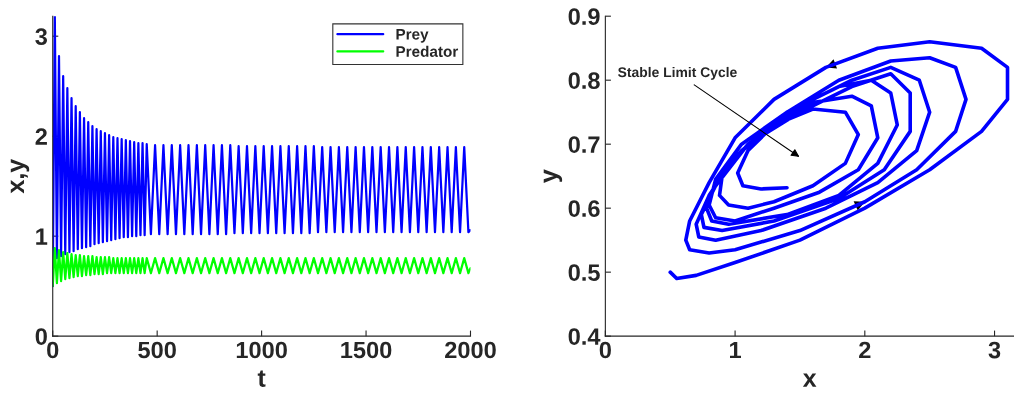 The width and height of the screenshot is (1014, 405). What do you see at coordinates (261, 267) in the screenshot?
I see `line-series` at bounding box center [261, 267].